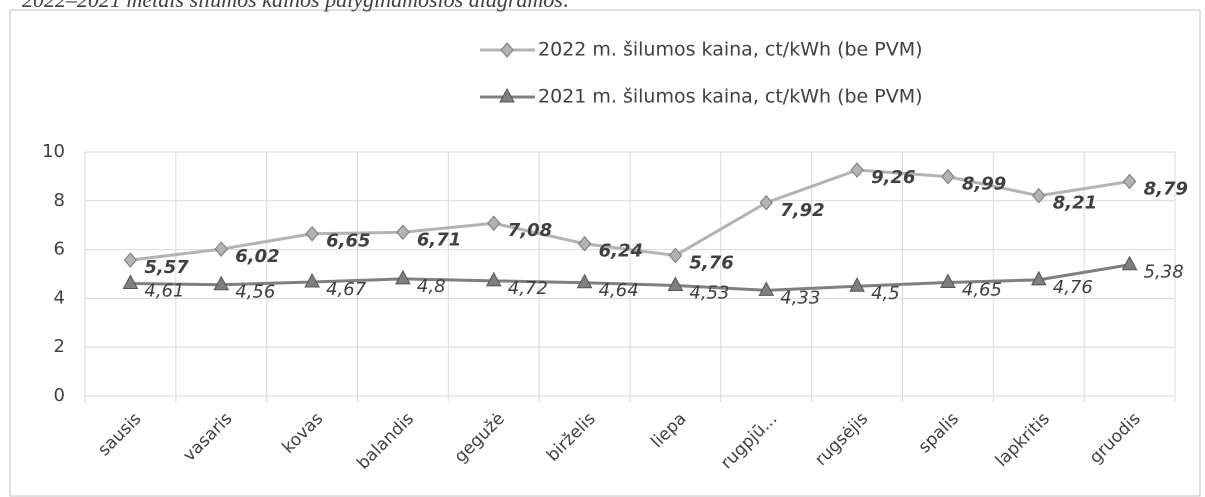 This screenshot has height=497, width=1205. I want to click on y-tick-label: 10, so click(53, 151).